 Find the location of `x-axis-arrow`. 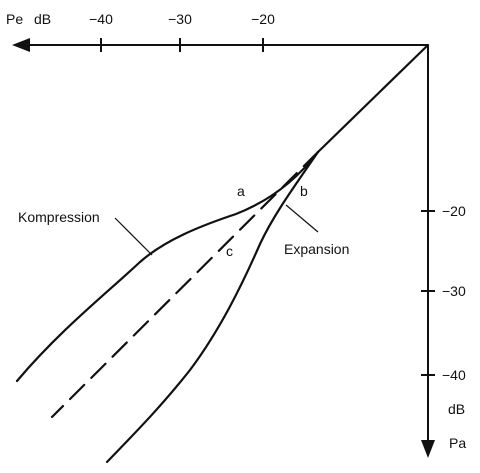

x-axis-arrow is located at coordinates (21, 45).